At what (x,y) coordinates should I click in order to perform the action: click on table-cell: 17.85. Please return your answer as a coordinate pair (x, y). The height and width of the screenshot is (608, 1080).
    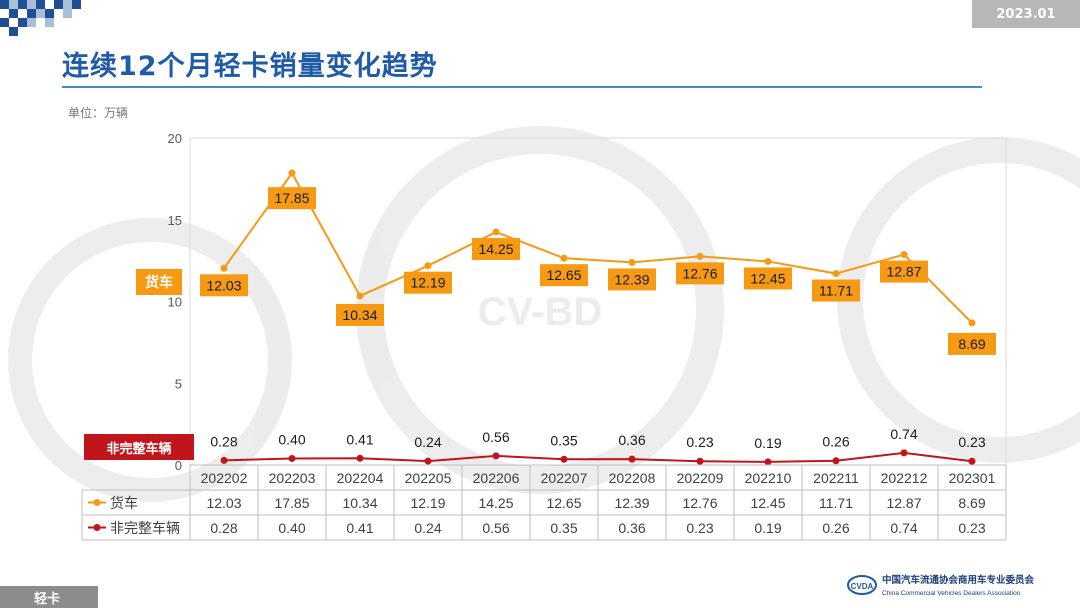
    Looking at the image, I should click on (291, 503).